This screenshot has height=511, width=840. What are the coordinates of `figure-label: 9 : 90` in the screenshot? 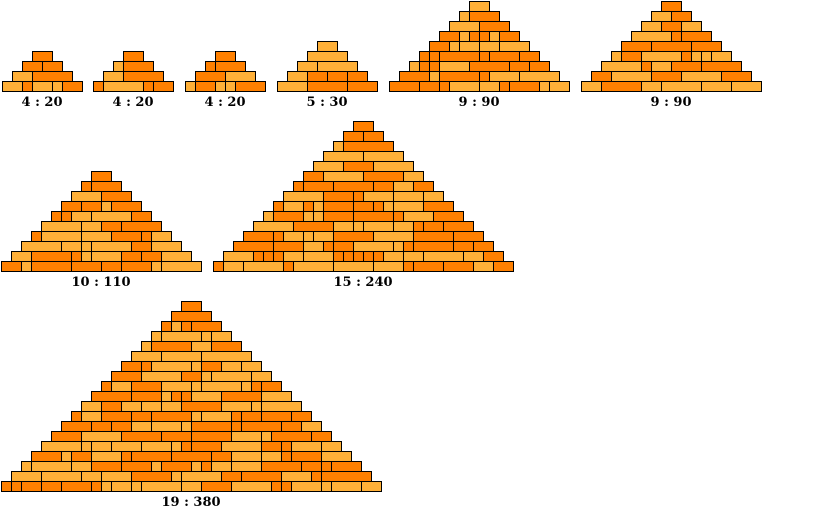 It's located at (479, 102).